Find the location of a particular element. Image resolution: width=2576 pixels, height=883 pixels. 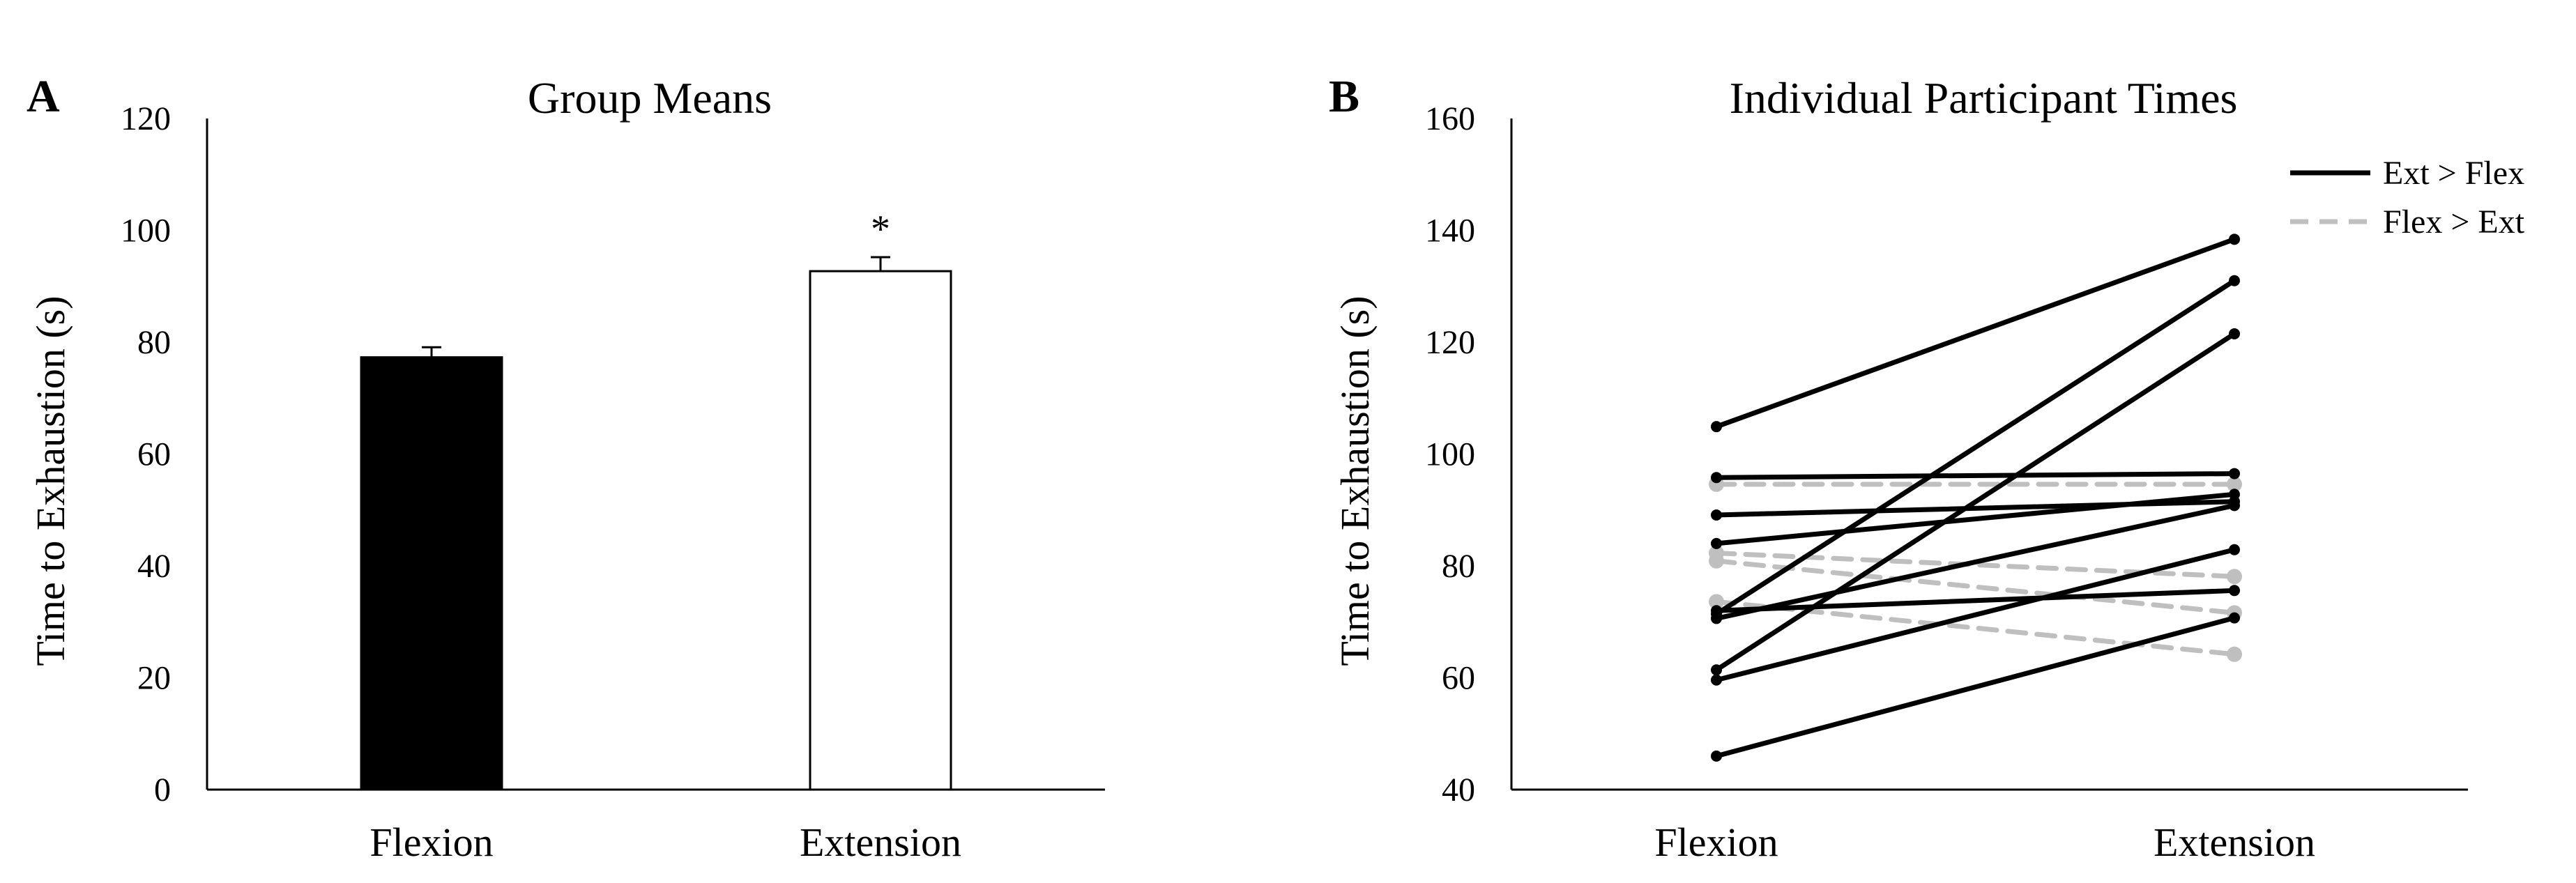

y-ticks-a: 0 20 40 60 80 100 120 is located at coordinates (146, 454).